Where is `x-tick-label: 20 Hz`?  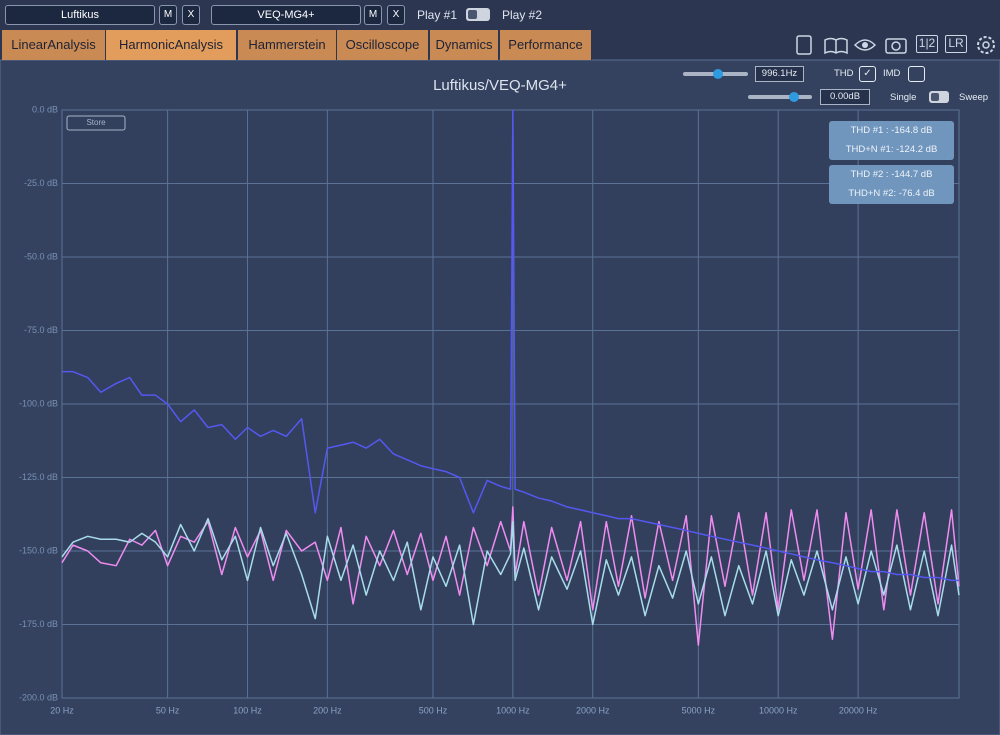
x-tick-label: 20 Hz is located at coordinates (62, 710).